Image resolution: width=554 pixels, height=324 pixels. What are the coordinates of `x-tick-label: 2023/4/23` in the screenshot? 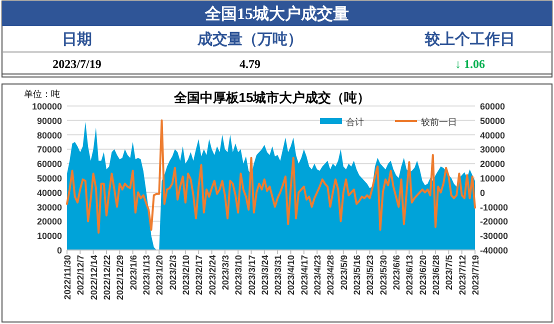 It's located at (317, 275).